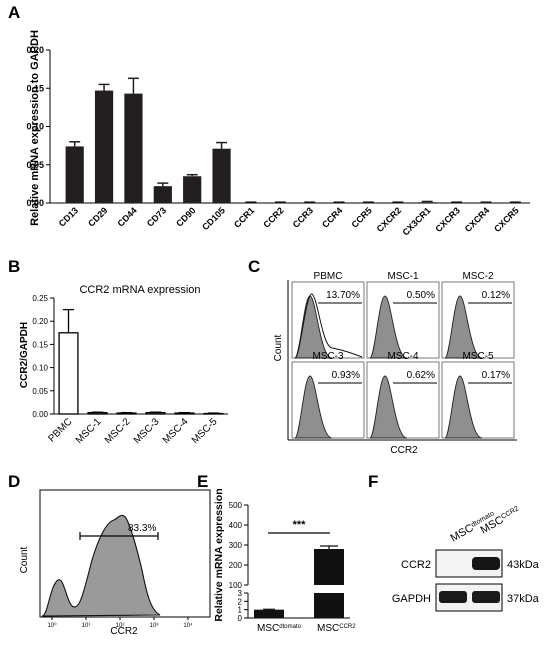  What do you see at coordinates (24, 559) in the screenshot?
I see `panel-d-y-axis-label: Count` at bounding box center [24, 559].